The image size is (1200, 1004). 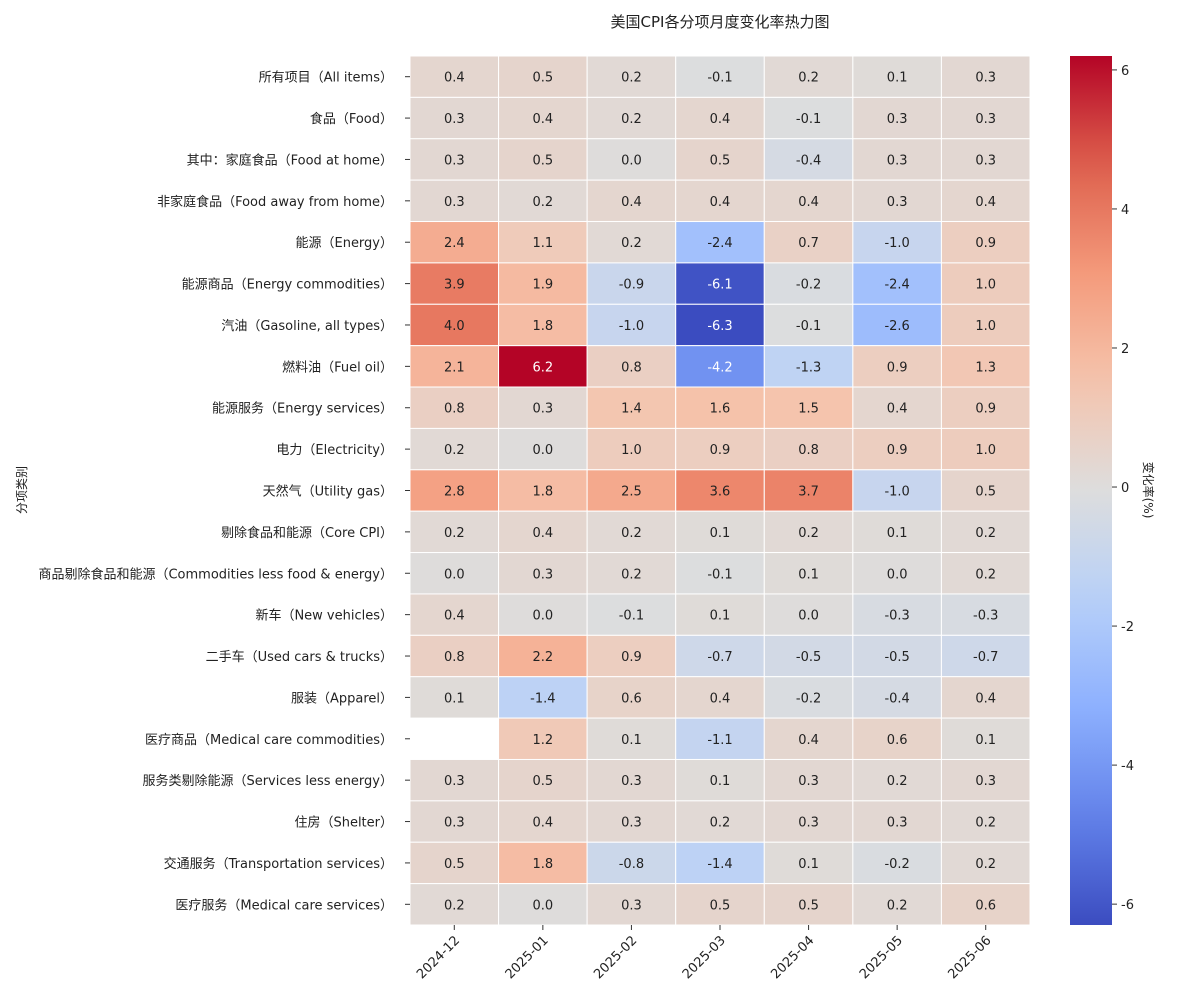 What do you see at coordinates (278, 864) in the screenshot?
I see `y-tick-label: 交通服务（Transportation services）` at bounding box center [278, 864].